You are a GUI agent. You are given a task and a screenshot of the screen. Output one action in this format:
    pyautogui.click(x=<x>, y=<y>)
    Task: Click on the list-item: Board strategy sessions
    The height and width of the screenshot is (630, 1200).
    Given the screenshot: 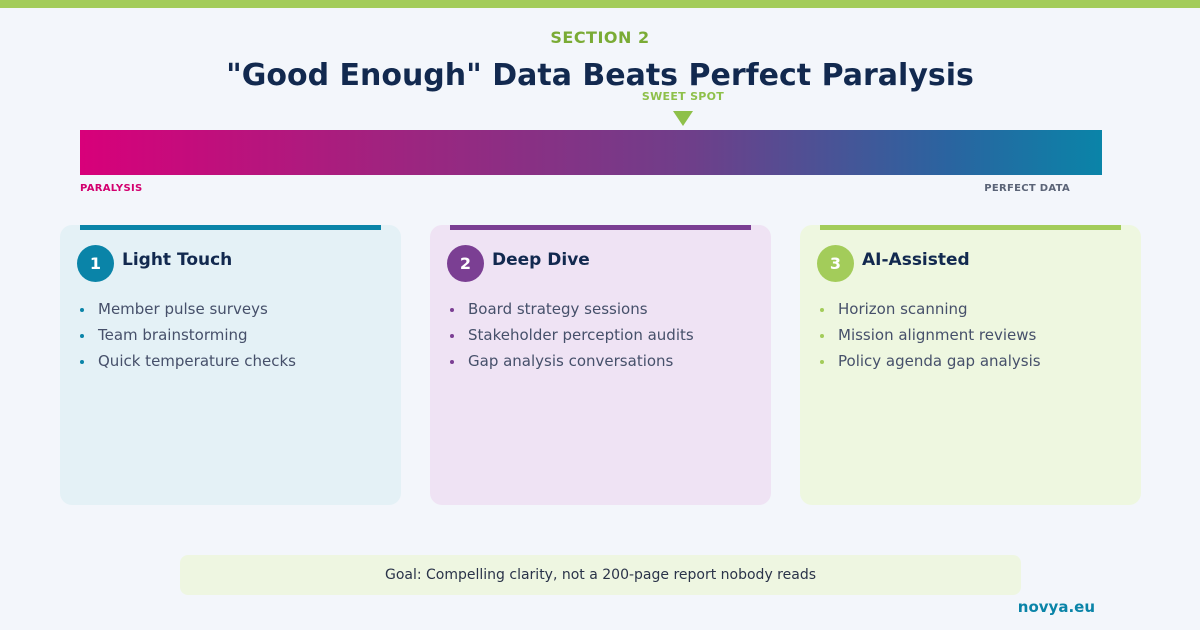 What is the action you would take?
    pyautogui.click(x=572, y=311)
    